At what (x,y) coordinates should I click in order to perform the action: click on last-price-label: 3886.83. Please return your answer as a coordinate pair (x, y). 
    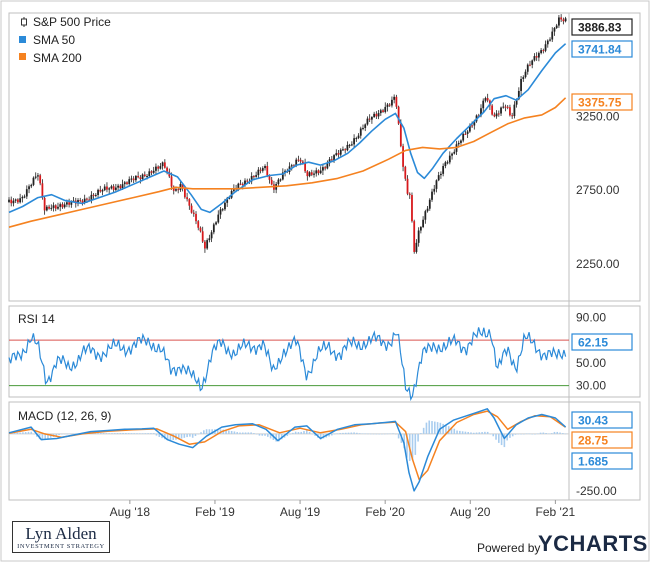
    Looking at the image, I should click on (602, 27).